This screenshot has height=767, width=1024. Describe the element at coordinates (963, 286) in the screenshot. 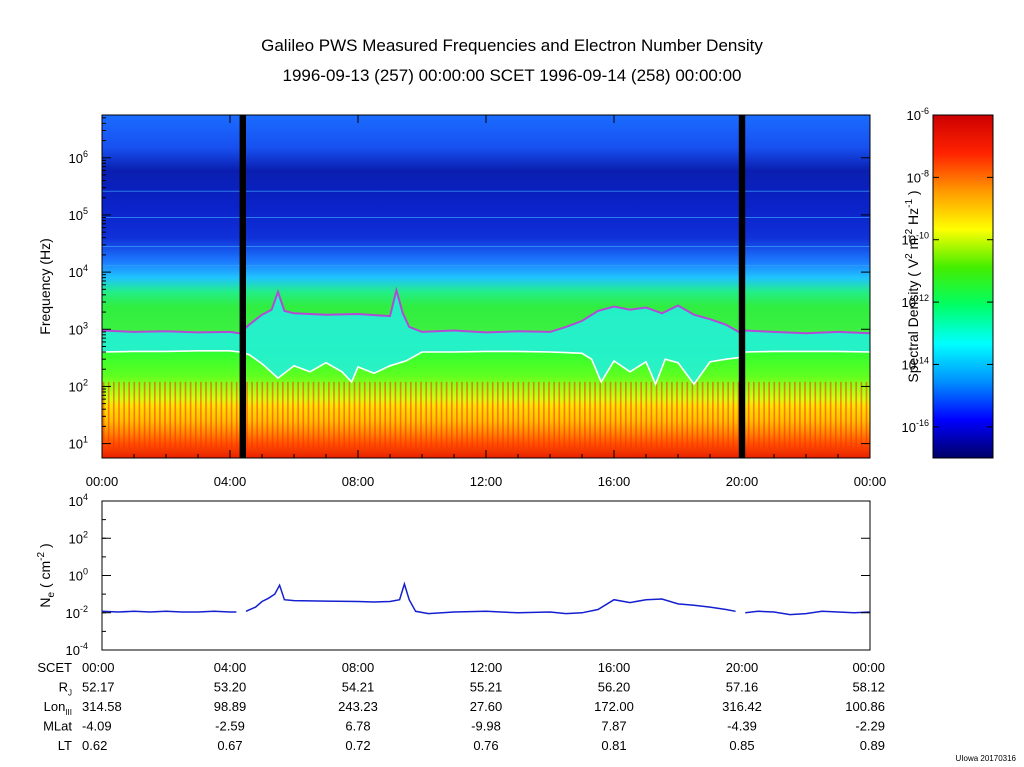

I see `colorbar-scale` at that location.